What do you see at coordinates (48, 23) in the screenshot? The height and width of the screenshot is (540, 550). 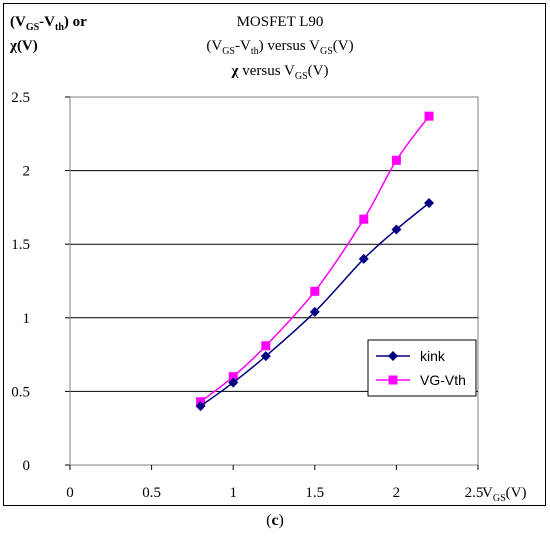 I see `y-axis-label-line-1: (VGS-Vth) or` at bounding box center [48, 23].